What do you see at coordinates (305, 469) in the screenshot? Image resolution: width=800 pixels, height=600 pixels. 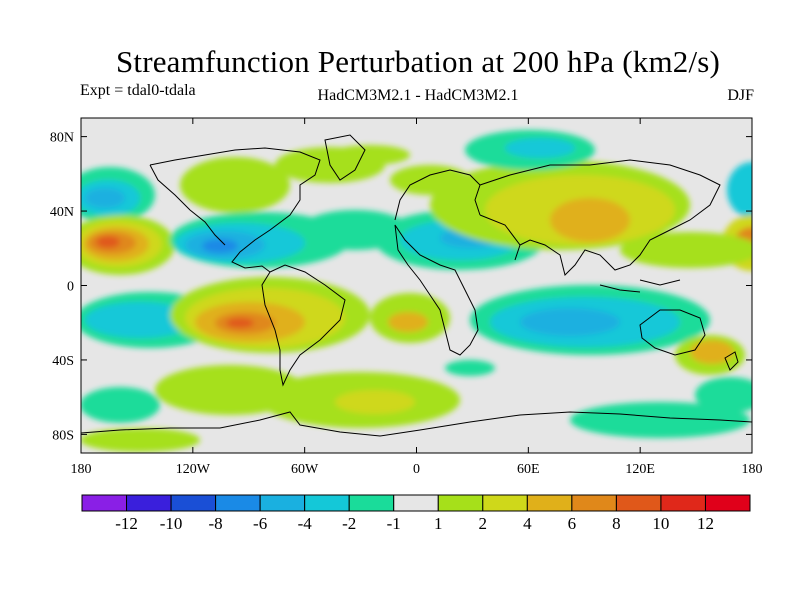 I see `x-tick-label: 60W` at bounding box center [305, 469].